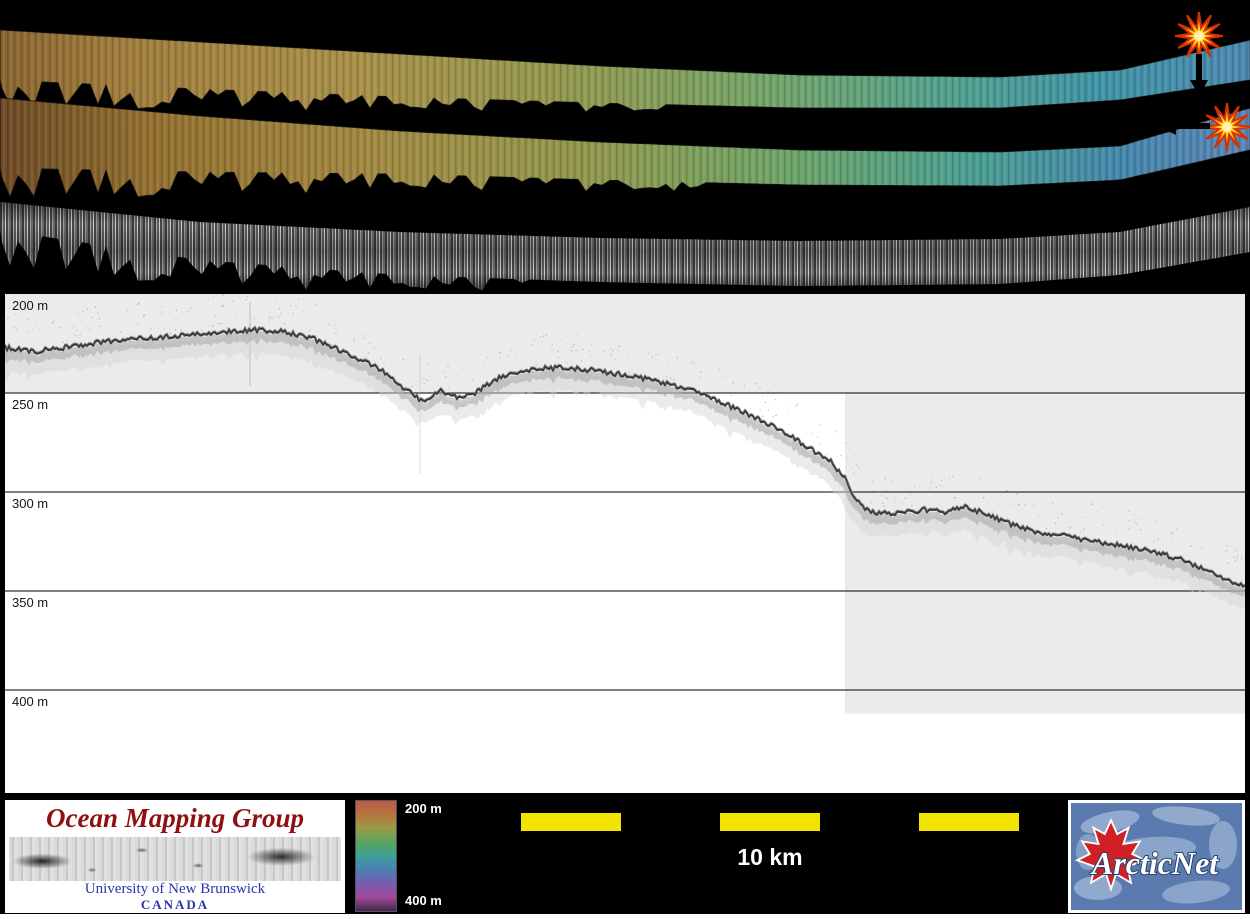 This screenshot has height=919, width=1250. Describe the element at coordinates (625, 246) in the screenshot. I see `backscatter-swath-shading` at that location.